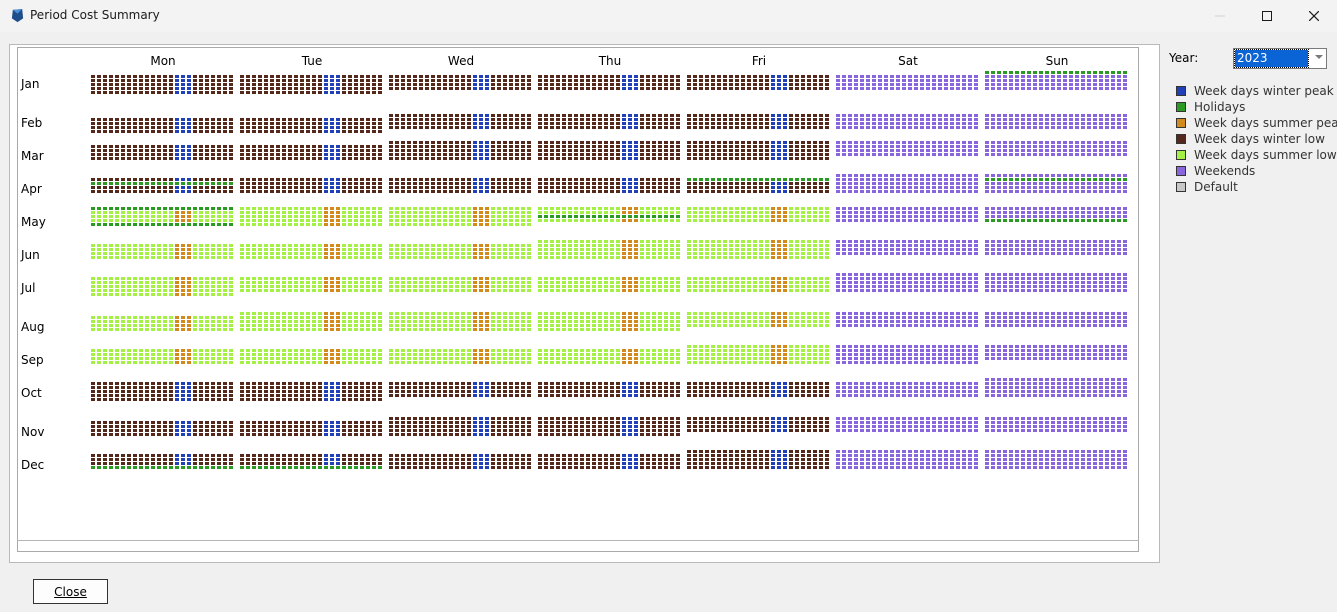 This screenshot has width=1337, height=612. I want to click on maximize-icon, so click(1267, 15).